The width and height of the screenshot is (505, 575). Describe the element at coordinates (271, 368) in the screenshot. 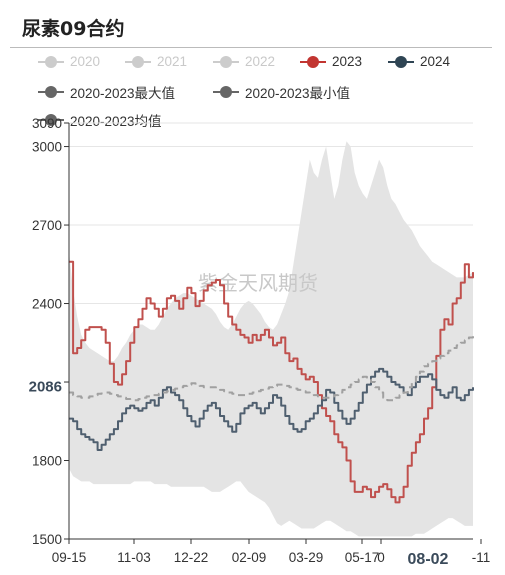

I see `series-line-2020-2023均值` at that location.